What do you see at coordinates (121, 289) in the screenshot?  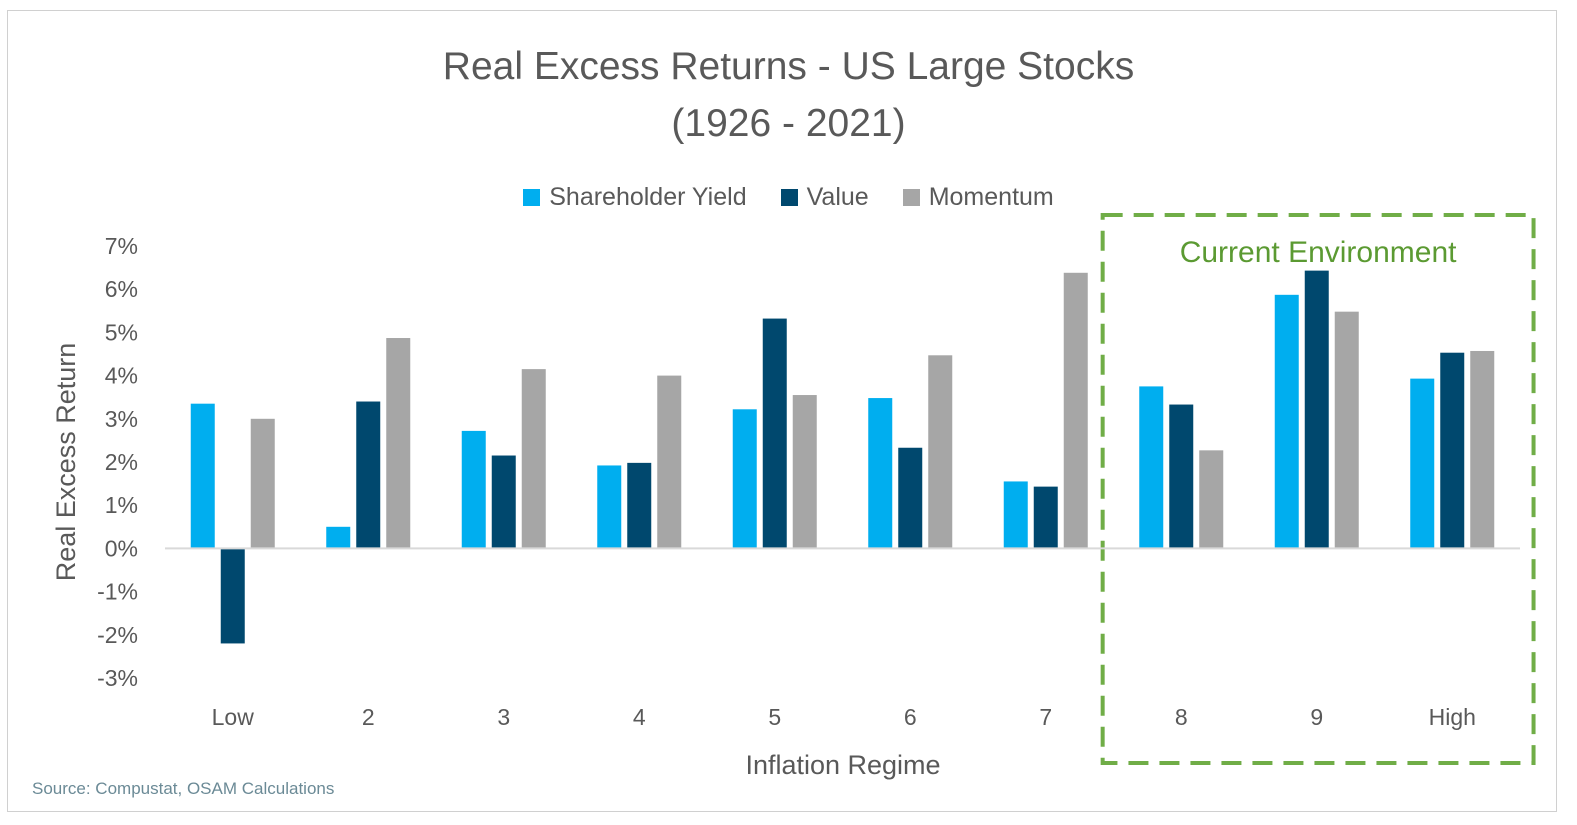 I see `y-tick-label: 6%` at bounding box center [121, 289].